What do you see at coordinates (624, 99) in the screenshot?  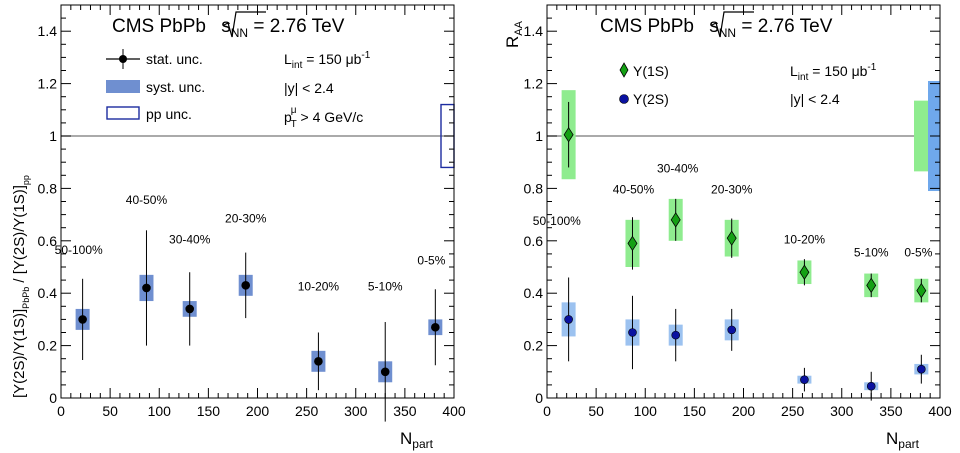 I see `legend-2s-marker` at bounding box center [624, 99].